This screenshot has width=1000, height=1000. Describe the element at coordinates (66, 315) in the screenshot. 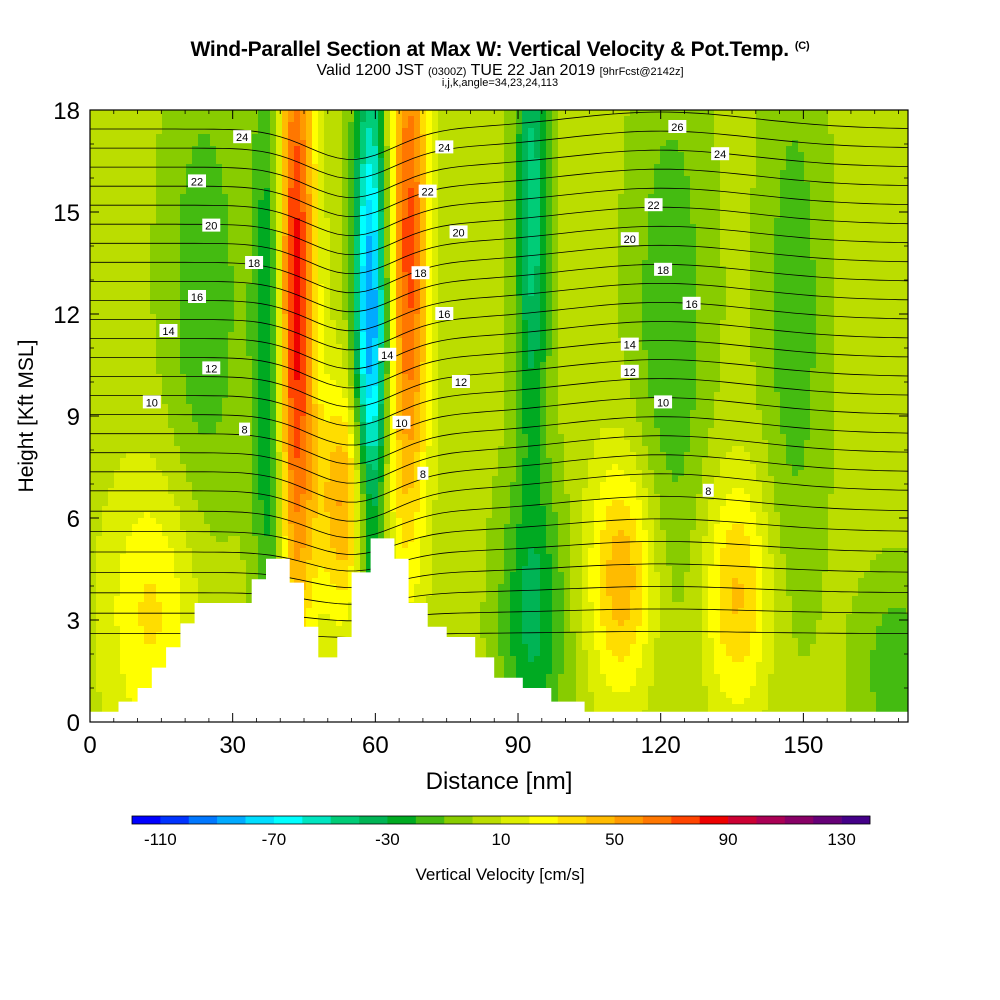

I see `y-tick-label: 12` at that location.